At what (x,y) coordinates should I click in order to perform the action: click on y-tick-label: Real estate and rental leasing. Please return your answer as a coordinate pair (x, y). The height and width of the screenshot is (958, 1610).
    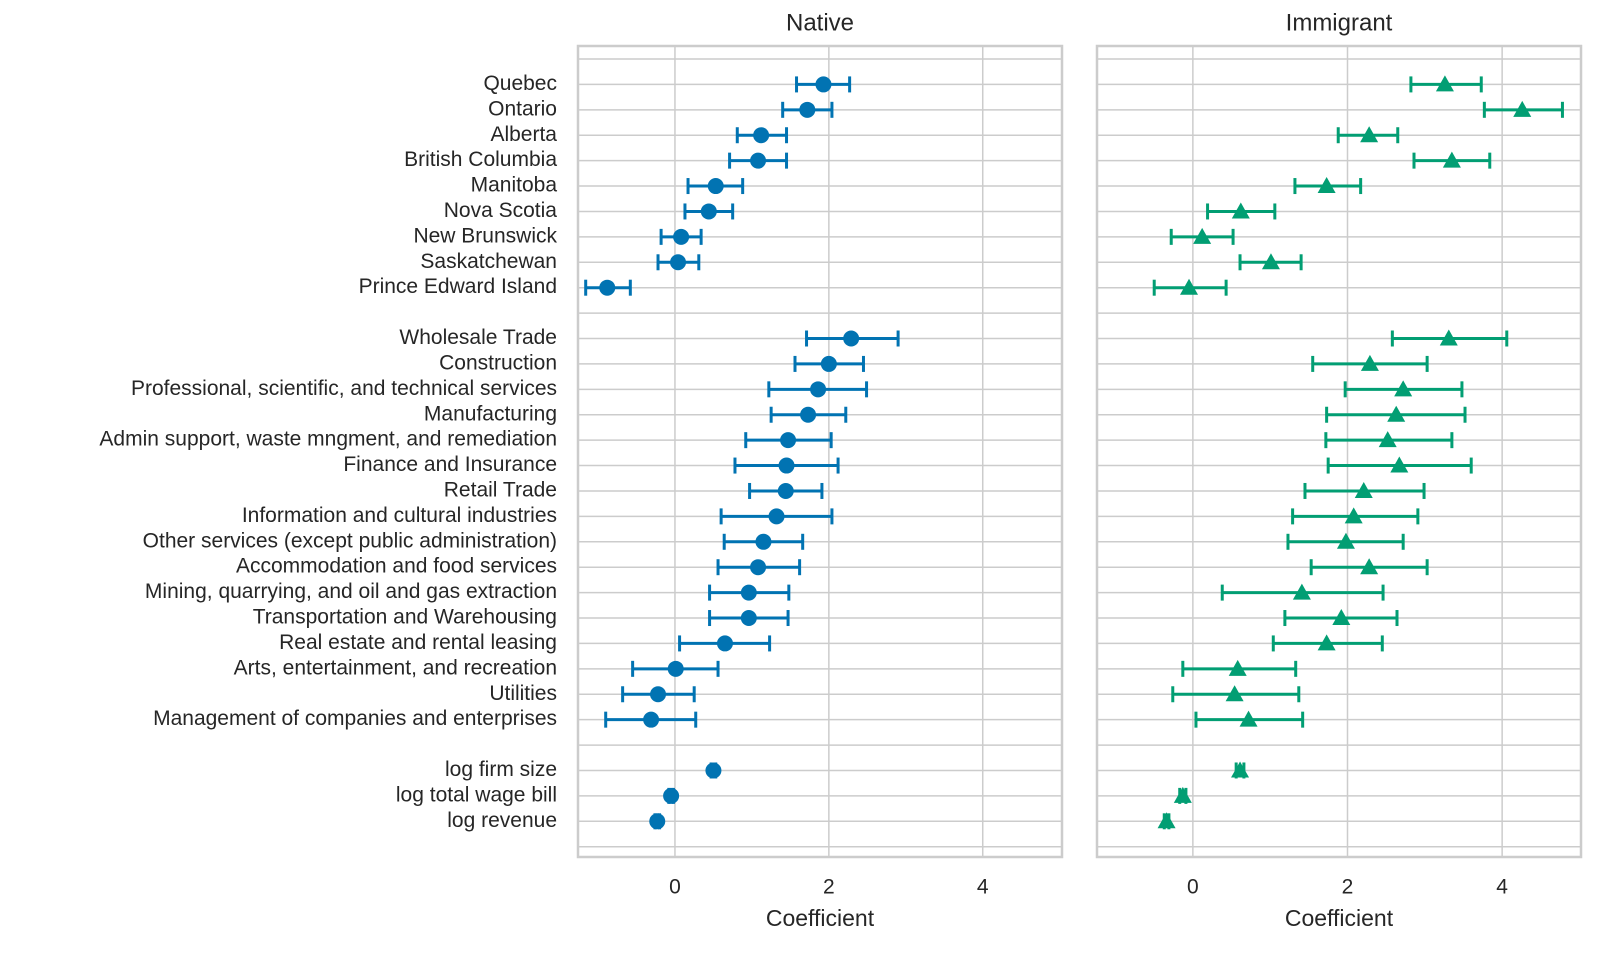
    Looking at the image, I should click on (418, 642).